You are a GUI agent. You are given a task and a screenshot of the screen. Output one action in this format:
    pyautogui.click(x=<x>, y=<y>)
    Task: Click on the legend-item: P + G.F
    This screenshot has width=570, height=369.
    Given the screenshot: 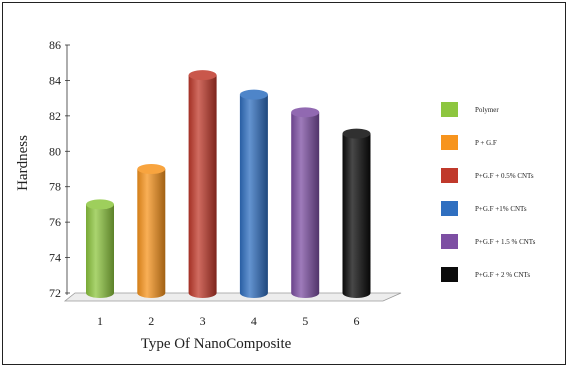 What is the action you would take?
    pyautogui.click(x=469, y=142)
    